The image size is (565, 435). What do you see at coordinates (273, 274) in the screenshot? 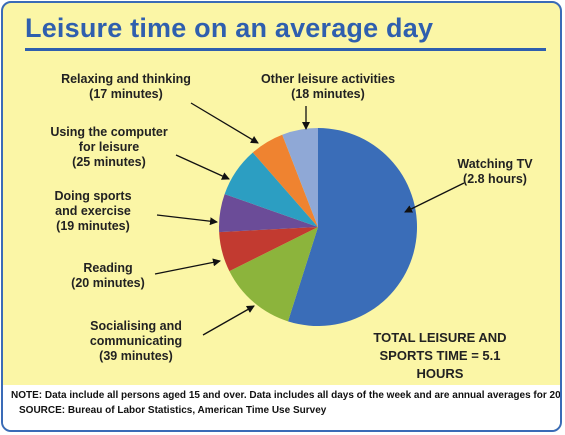
I see `pie-slice-socialising-and-communicating` at bounding box center [273, 274].